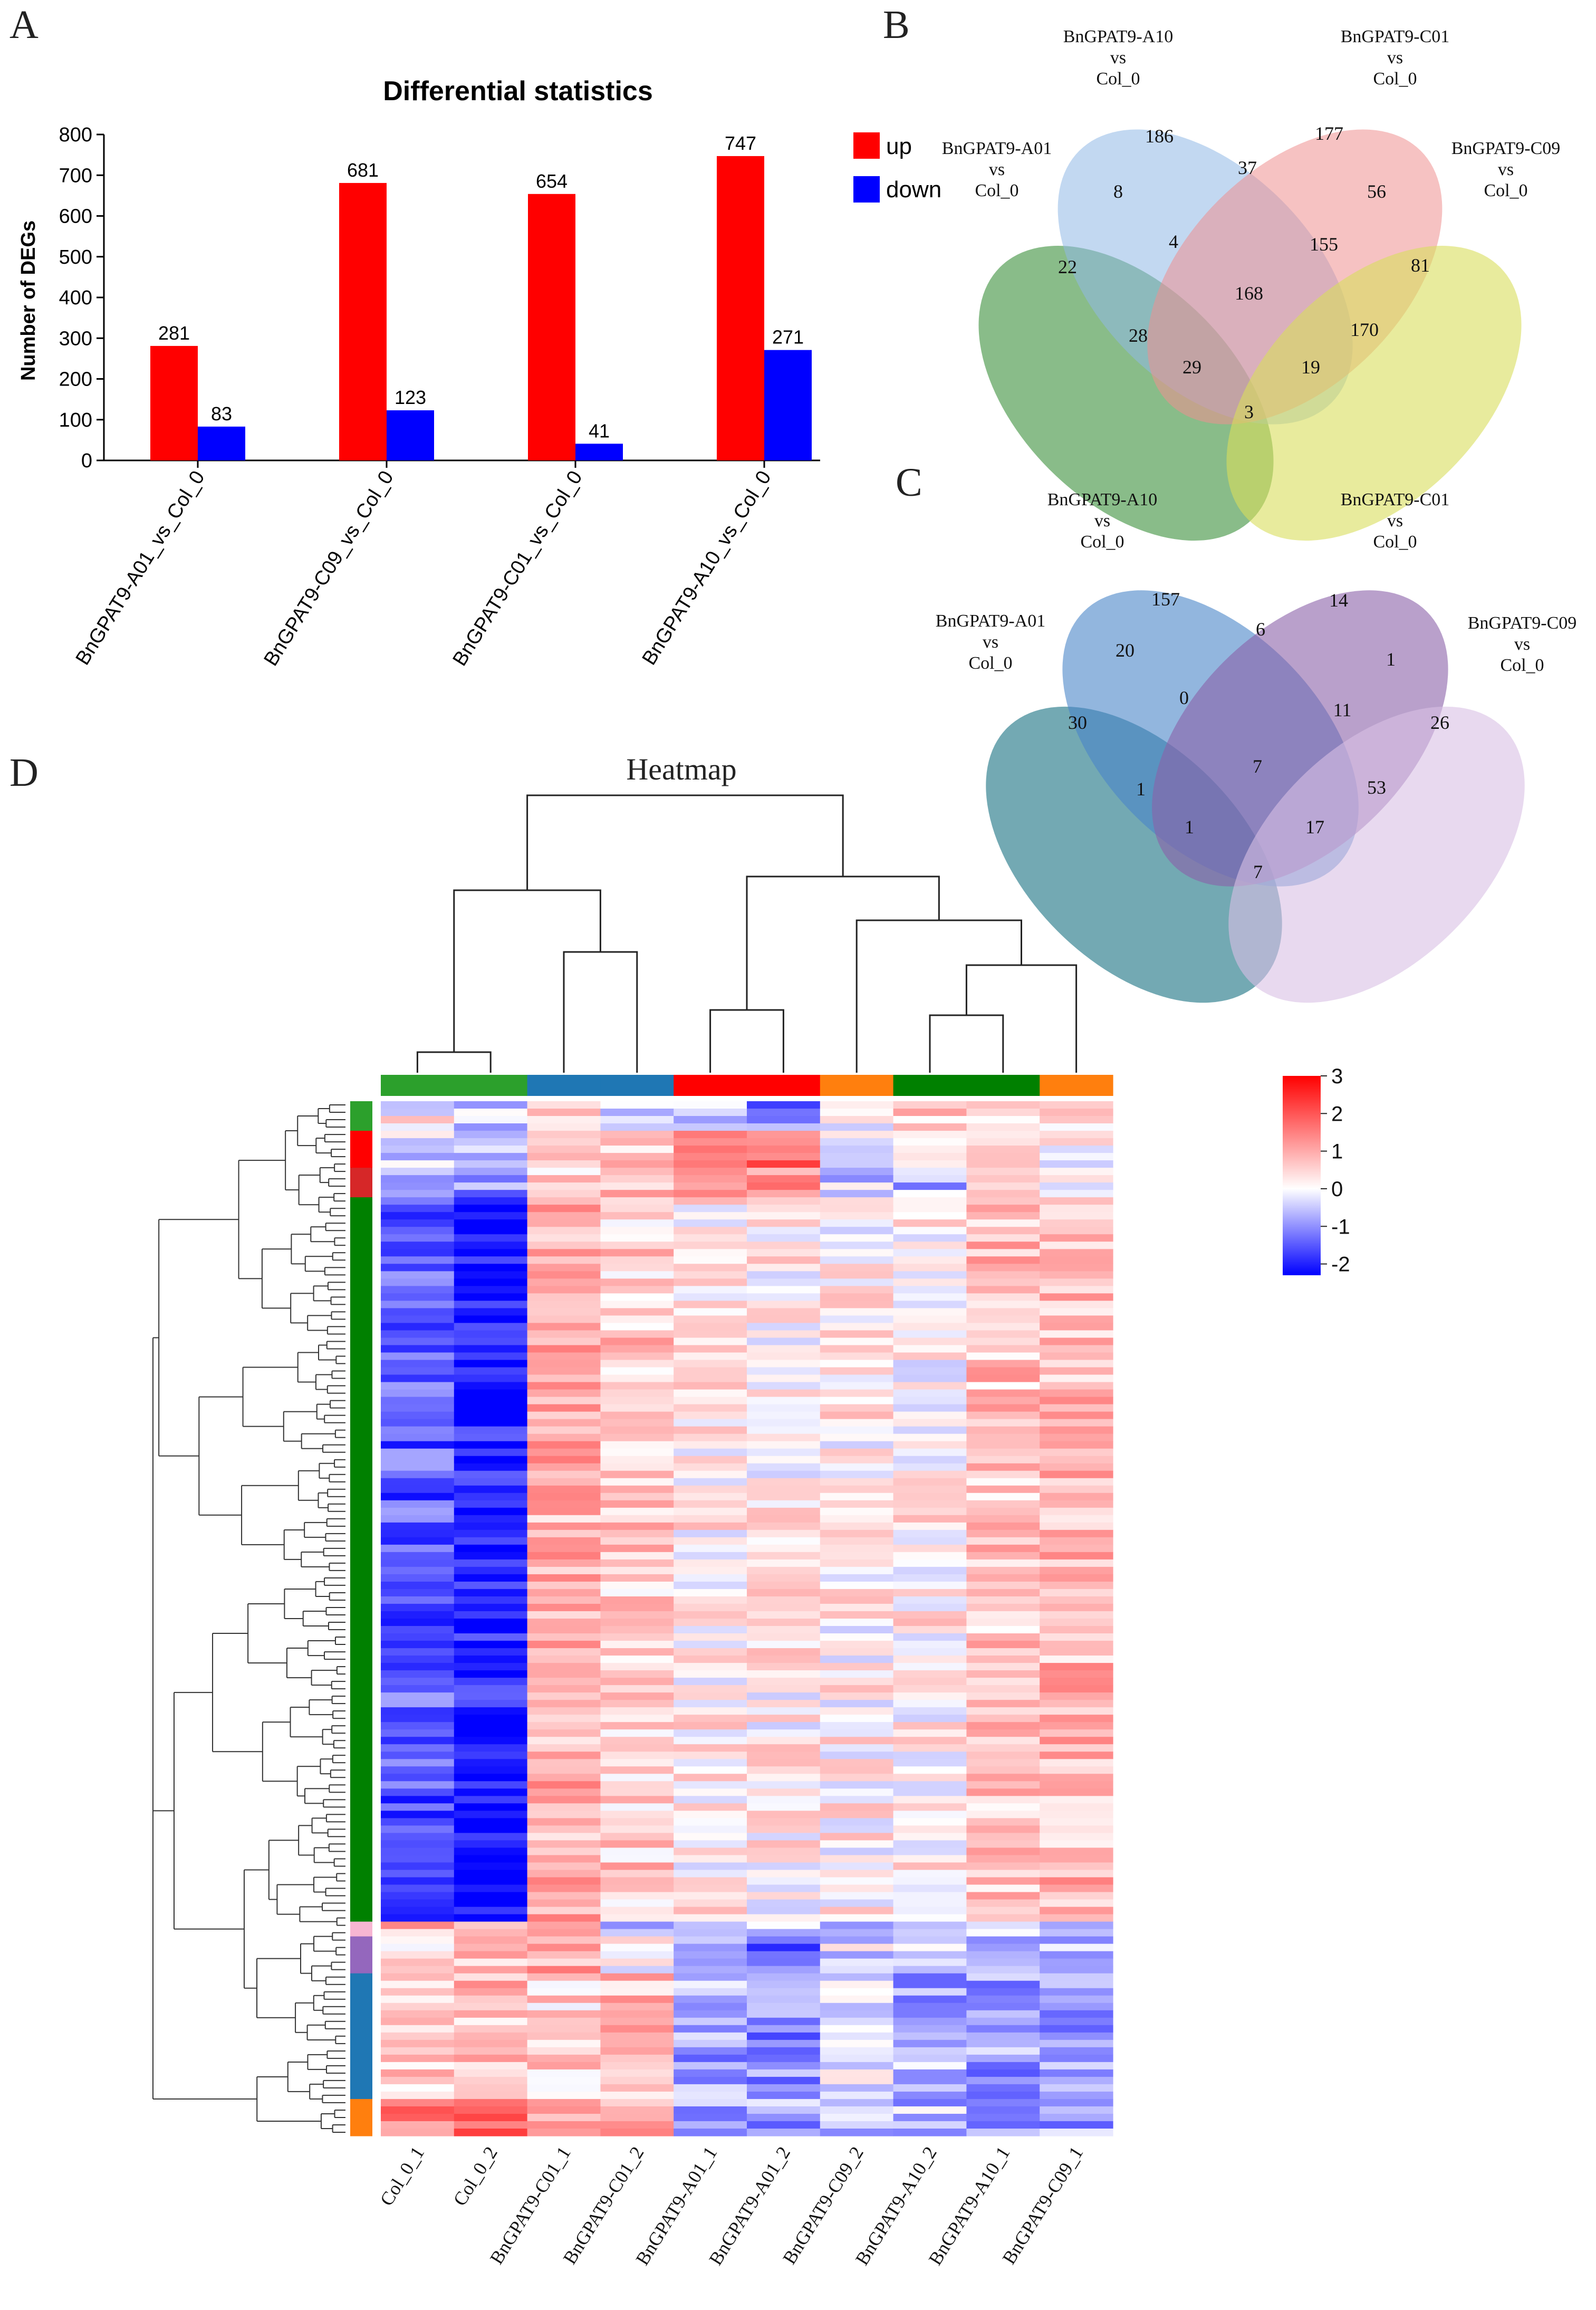 This screenshot has height=2310, width=1596. Describe the element at coordinates (410, 397) in the screenshot. I see `bar-value-label: 123` at that location.